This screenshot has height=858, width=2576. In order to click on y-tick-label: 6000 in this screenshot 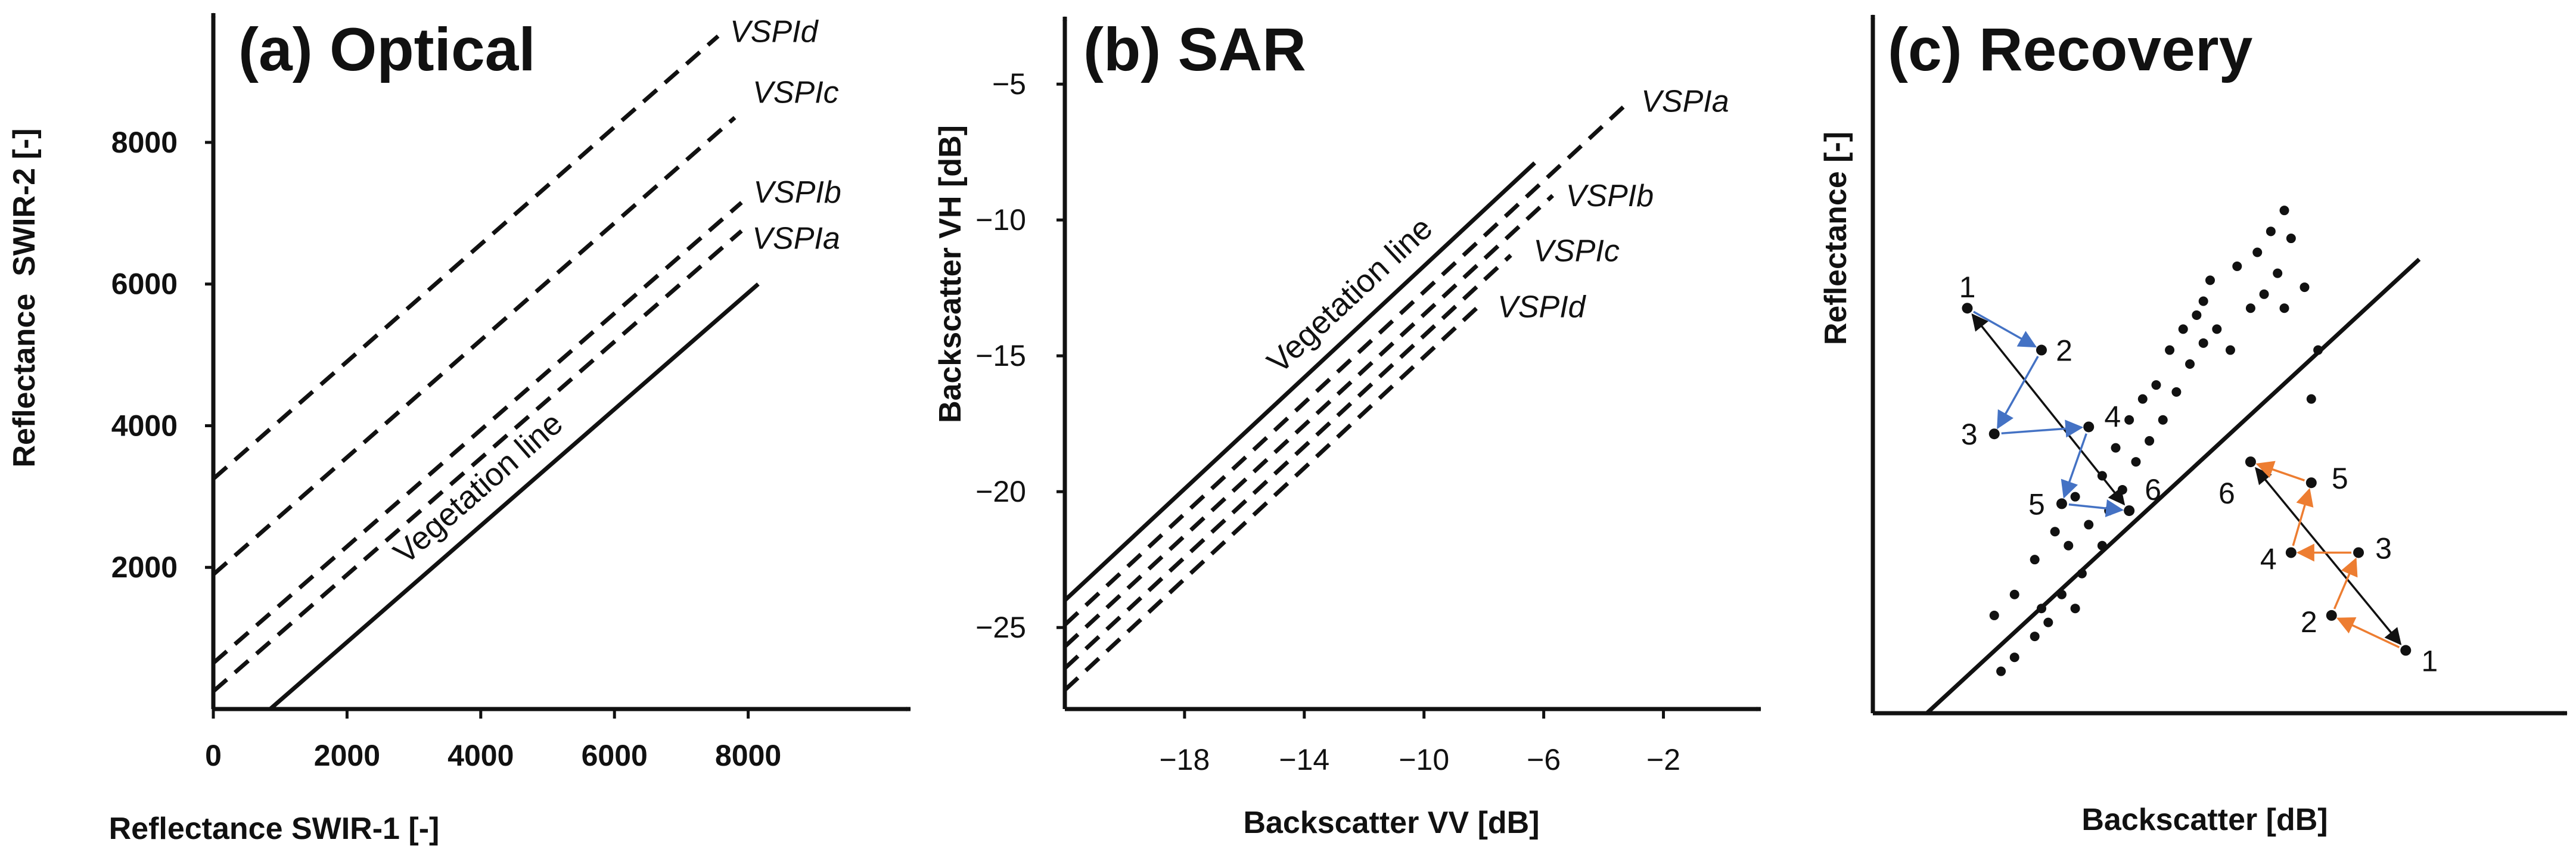, I will do `click(144, 284)`.